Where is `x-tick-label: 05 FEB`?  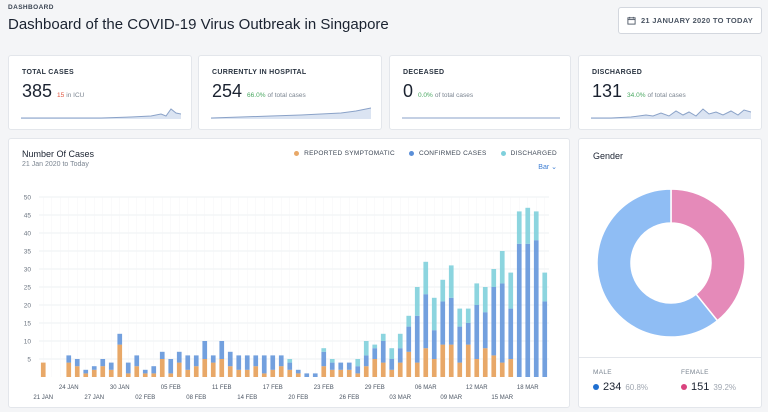
x-tick-label: 05 FEB is located at coordinates (171, 388).